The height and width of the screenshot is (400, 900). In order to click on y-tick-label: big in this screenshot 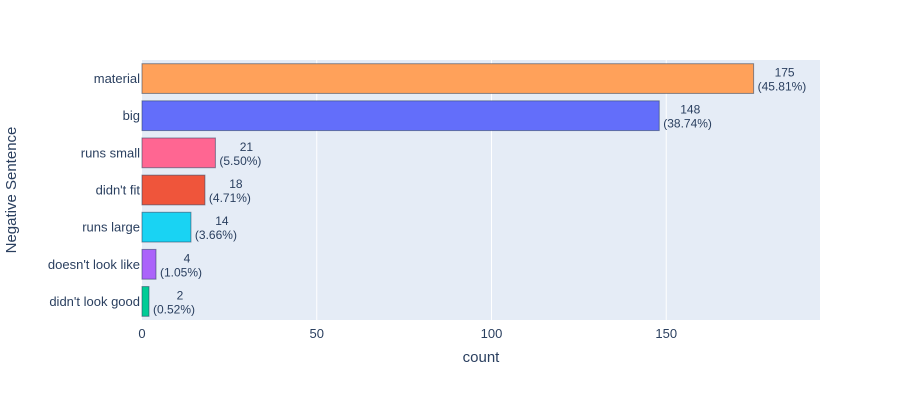, I will do `click(131, 115)`.